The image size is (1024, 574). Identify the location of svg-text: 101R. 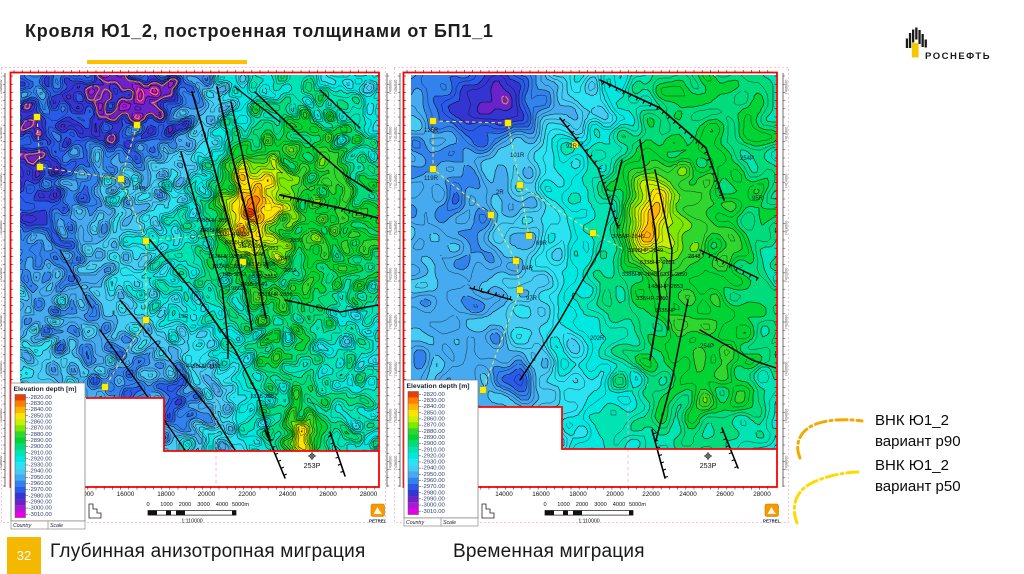
(517, 156).